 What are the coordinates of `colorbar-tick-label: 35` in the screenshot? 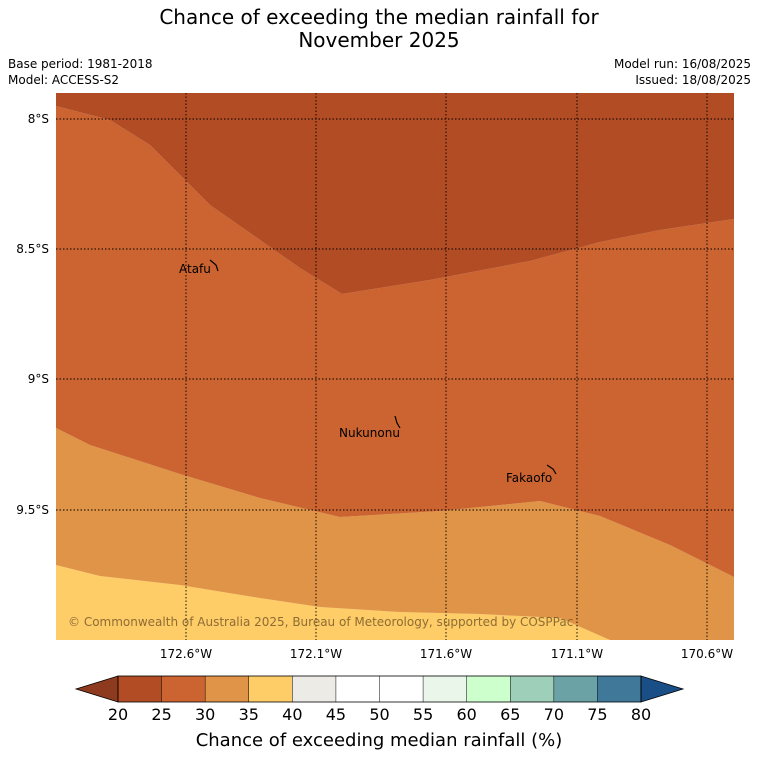 It's located at (249, 714).